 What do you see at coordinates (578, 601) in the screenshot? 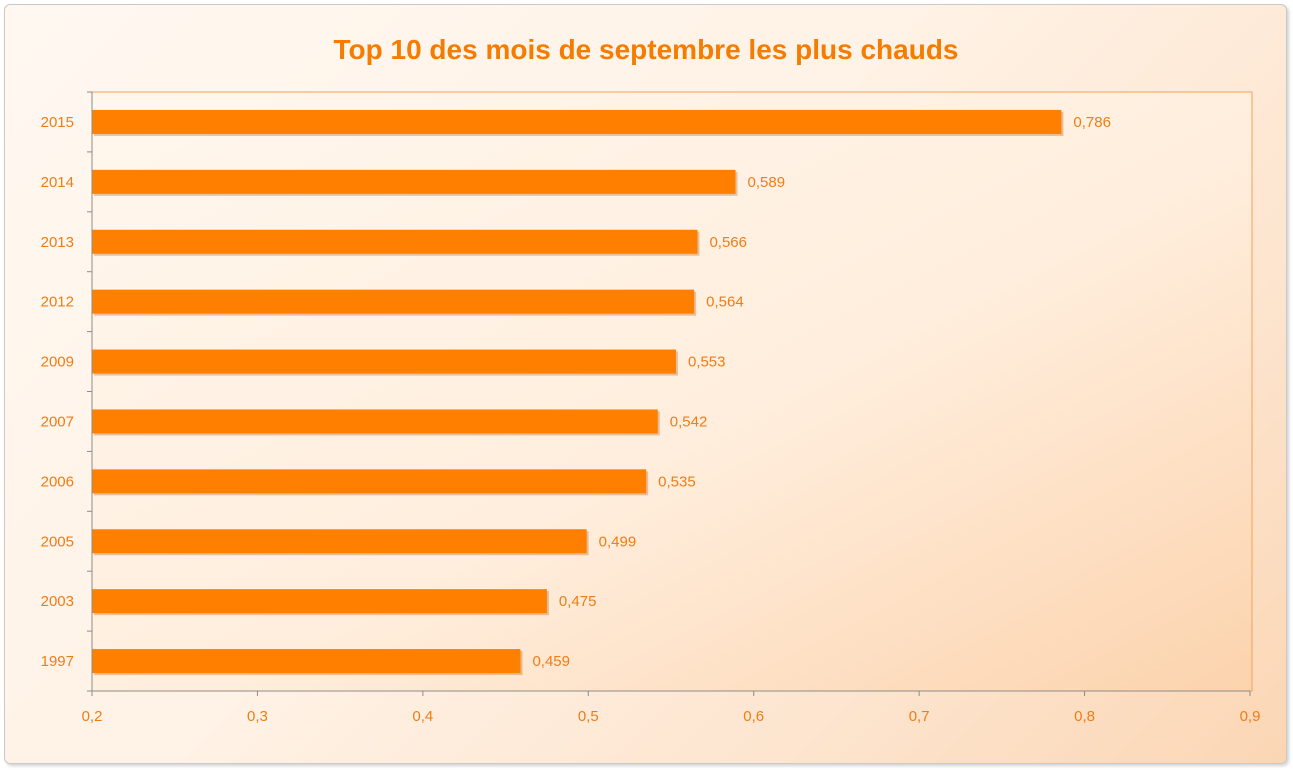
I see `data-label: 0,475` at bounding box center [578, 601].